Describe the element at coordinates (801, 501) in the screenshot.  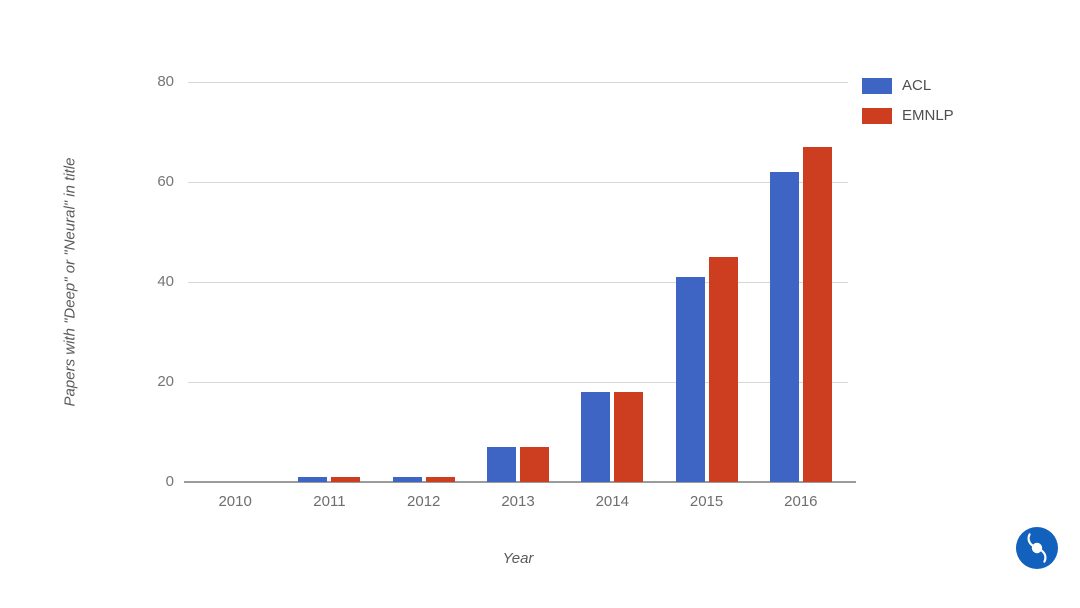
I see `x-tick-label: 2016` at that location.